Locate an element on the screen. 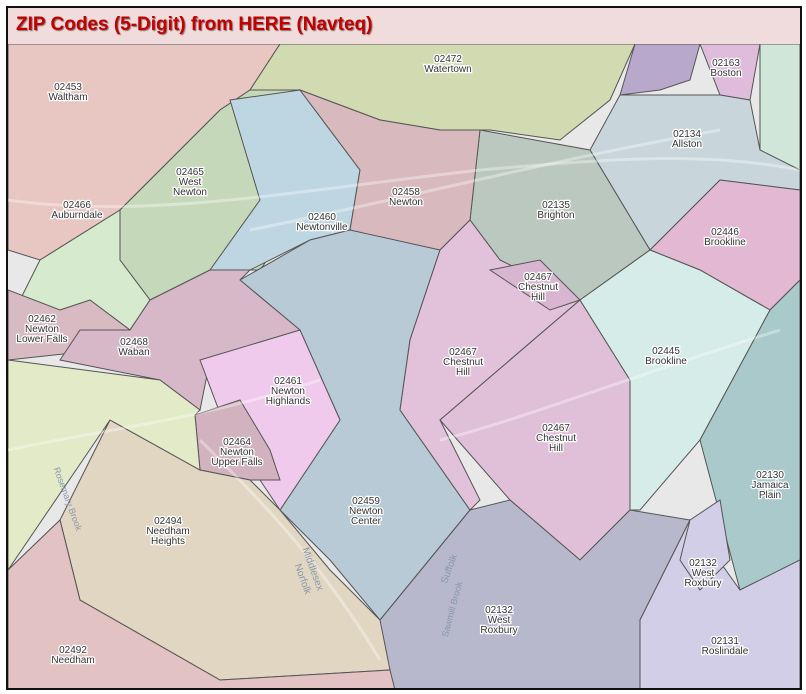 The width and height of the screenshot is (806, 694). zip-label: 02468 Waban is located at coordinates (133, 347).